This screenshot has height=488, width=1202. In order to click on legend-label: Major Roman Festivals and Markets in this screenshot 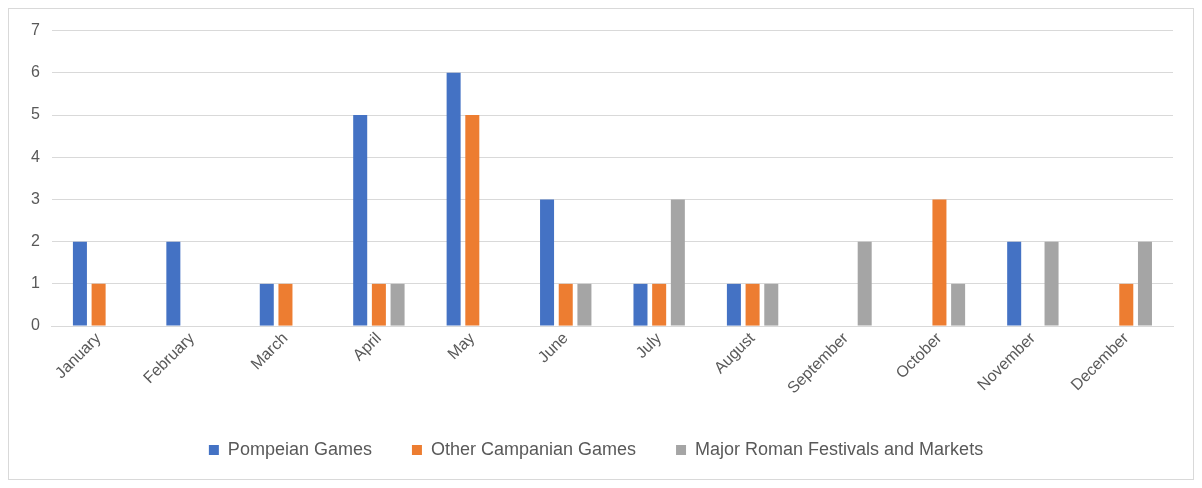, I will do `click(839, 448)`.